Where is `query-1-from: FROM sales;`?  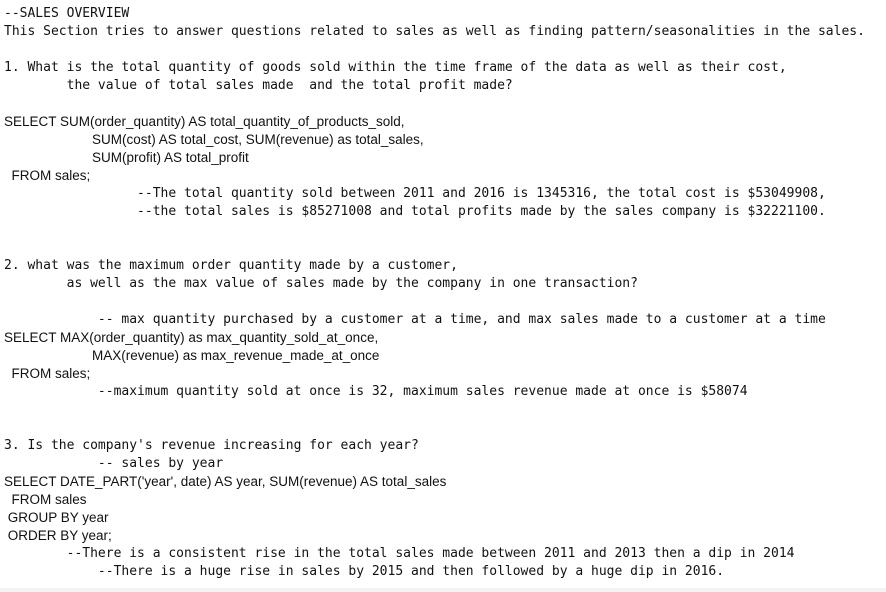 query-1-from: FROM sales; is located at coordinates (47, 175).